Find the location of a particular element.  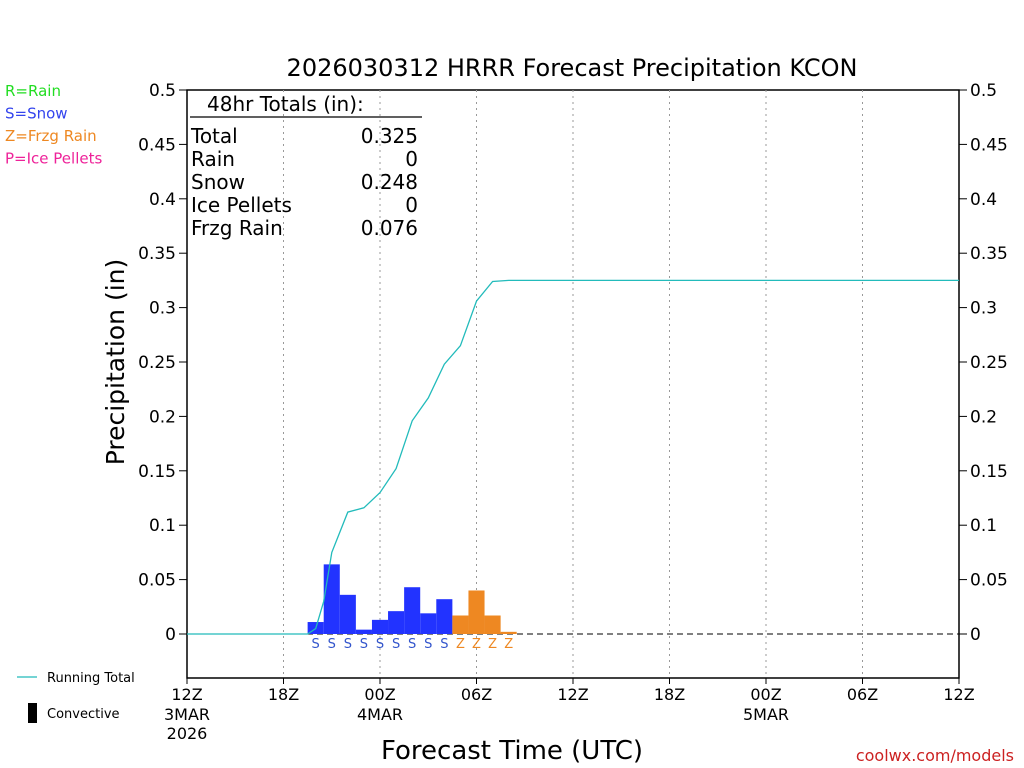

hourly-precip-bars is located at coordinates (412, 599).